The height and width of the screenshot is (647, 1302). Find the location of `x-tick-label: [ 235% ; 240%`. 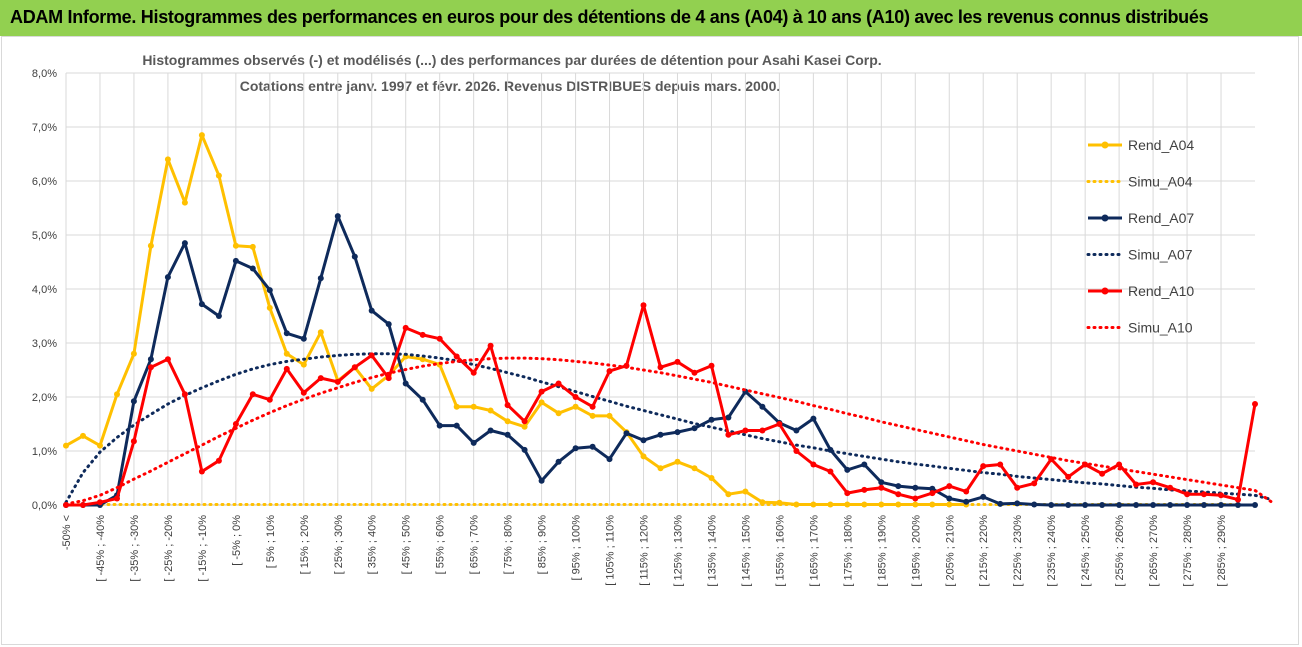

x-tick-label: [ 235% ; 240% is located at coordinates (1052, 551).